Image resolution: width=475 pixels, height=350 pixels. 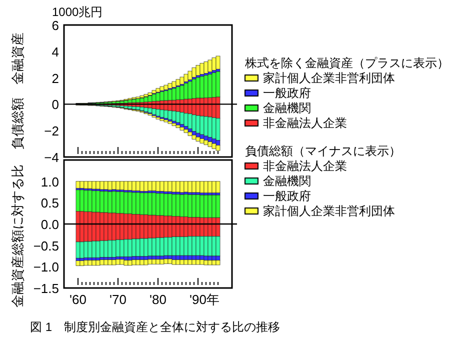 What do you see at coordinates (55, 78) in the screenshot?
I see `y-tick-label: 2` at bounding box center [55, 78].